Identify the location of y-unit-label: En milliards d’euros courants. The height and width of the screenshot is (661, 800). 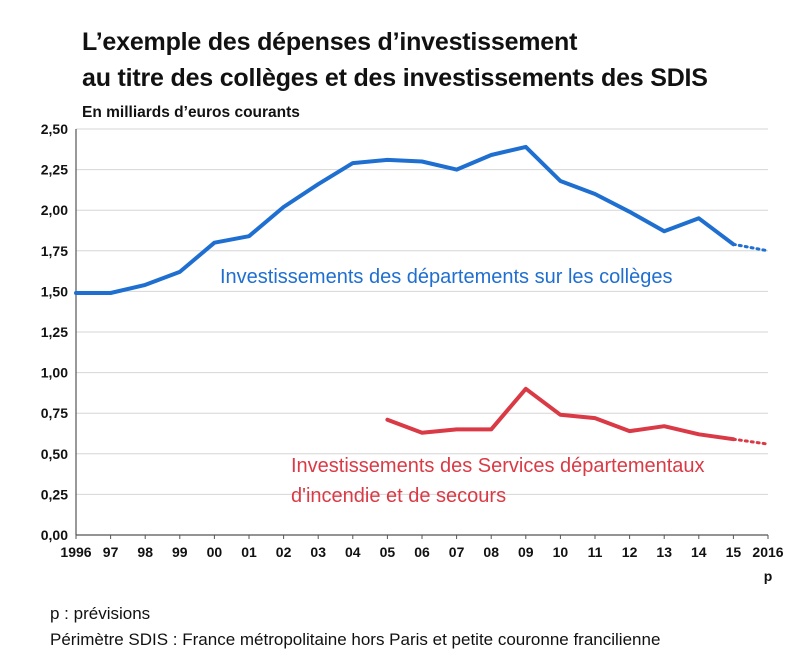
(191, 112).